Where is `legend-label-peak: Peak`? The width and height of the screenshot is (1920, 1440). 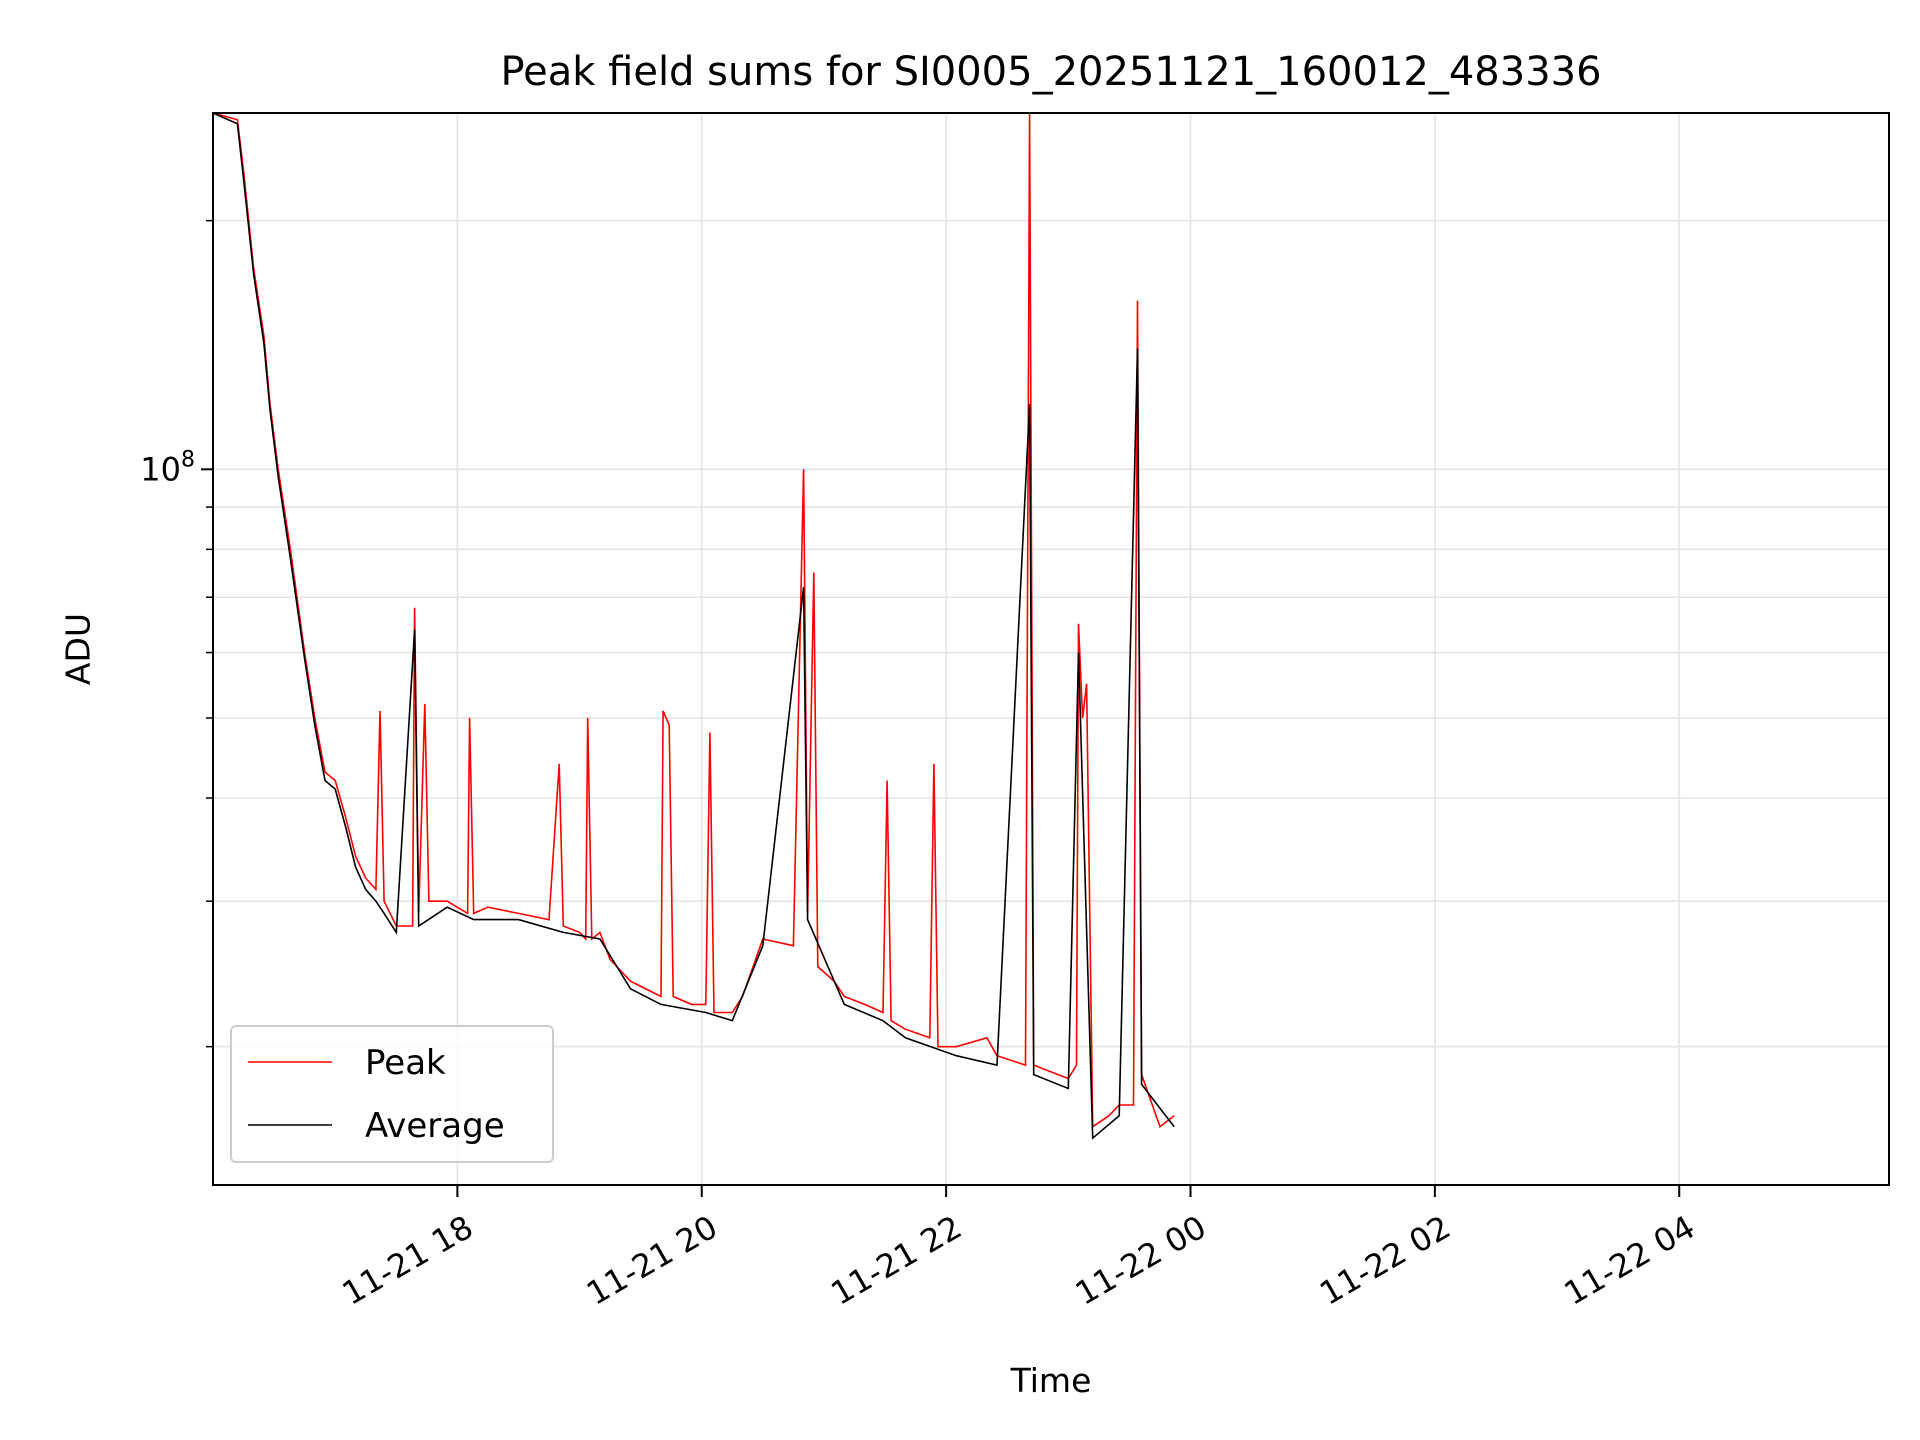
legend-label-peak: Peak is located at coordinates (405, 1063).